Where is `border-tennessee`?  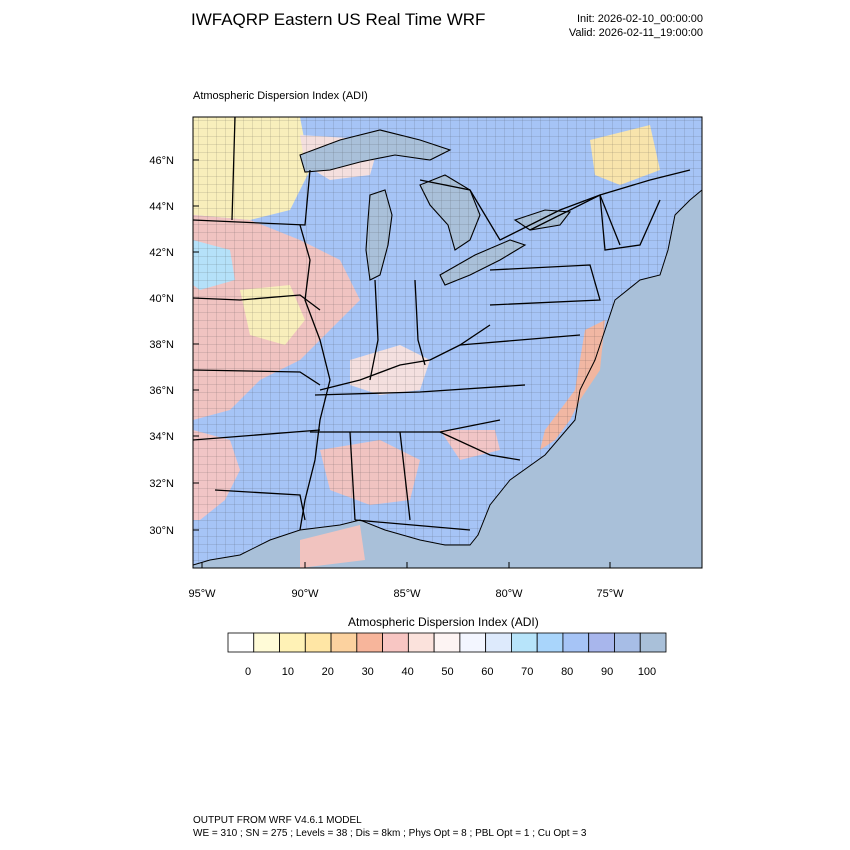 border-tennessee is located at coordinates (420, 390).